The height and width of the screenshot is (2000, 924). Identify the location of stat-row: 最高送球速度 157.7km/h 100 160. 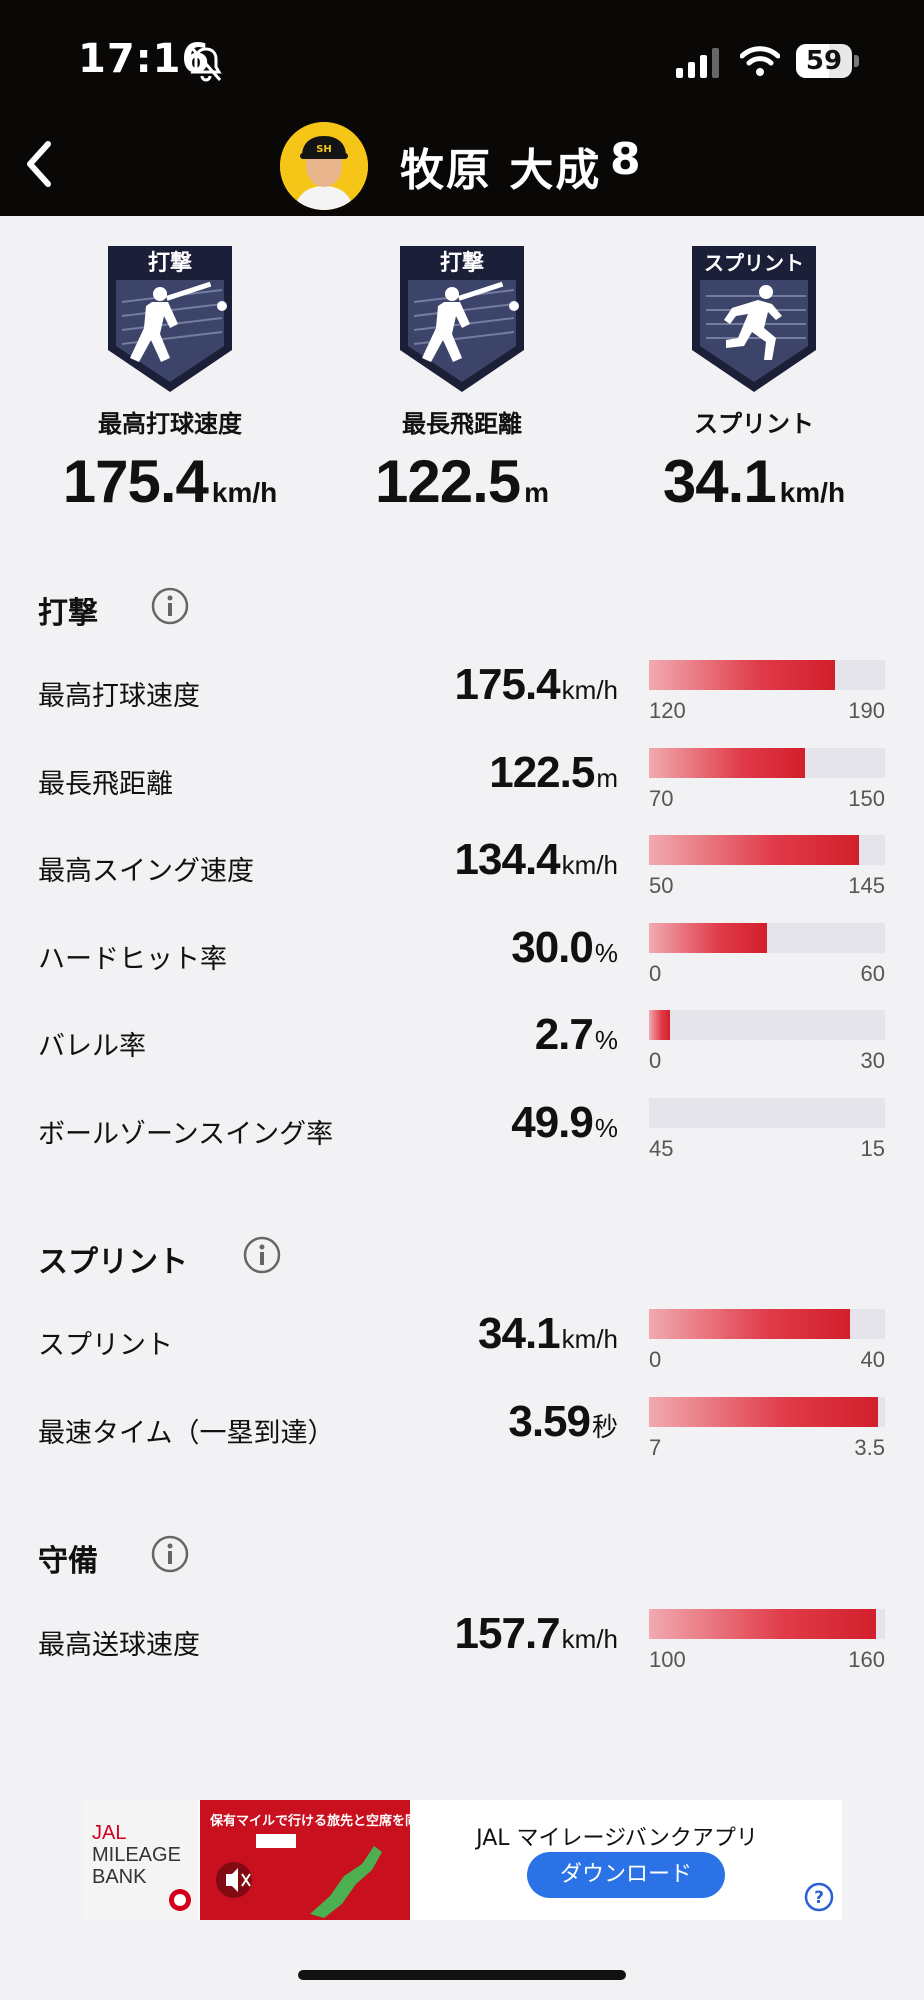
(462, 1644).